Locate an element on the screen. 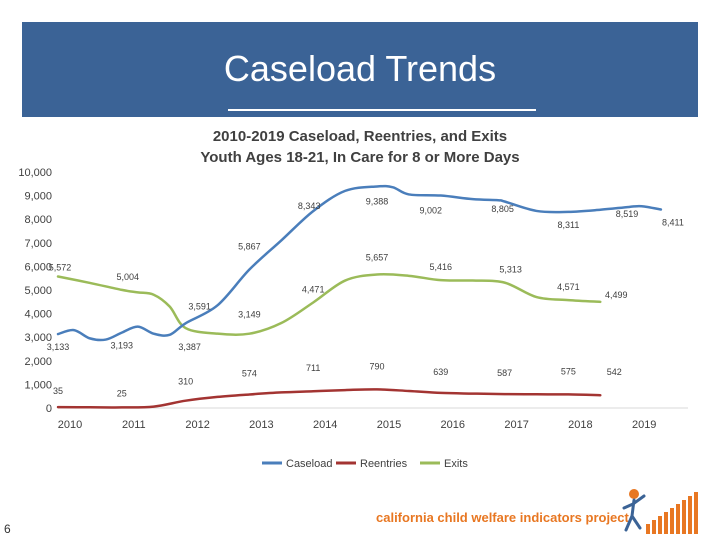 The image size is (720, 540). data-label: 574 is located at coordinates (249, 373).